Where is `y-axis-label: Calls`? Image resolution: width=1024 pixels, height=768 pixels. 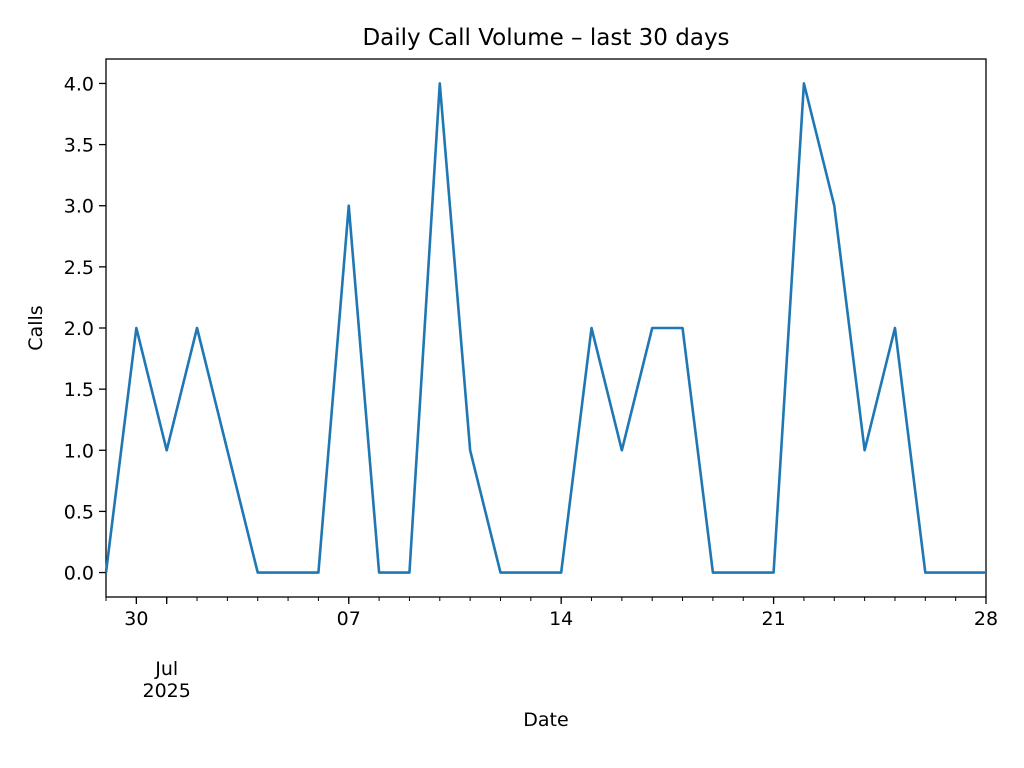
y-axis-label: Calls is located at coordinates (36, 327).